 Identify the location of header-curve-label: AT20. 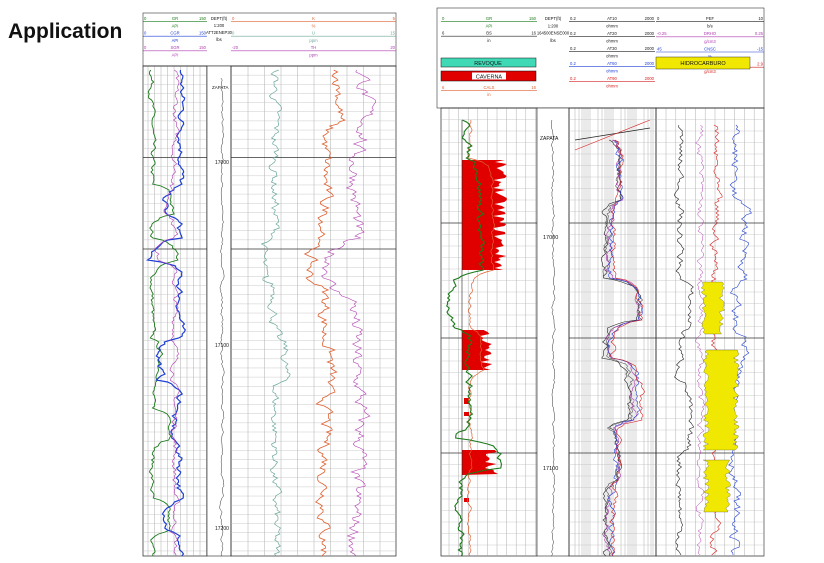
(612, 33).